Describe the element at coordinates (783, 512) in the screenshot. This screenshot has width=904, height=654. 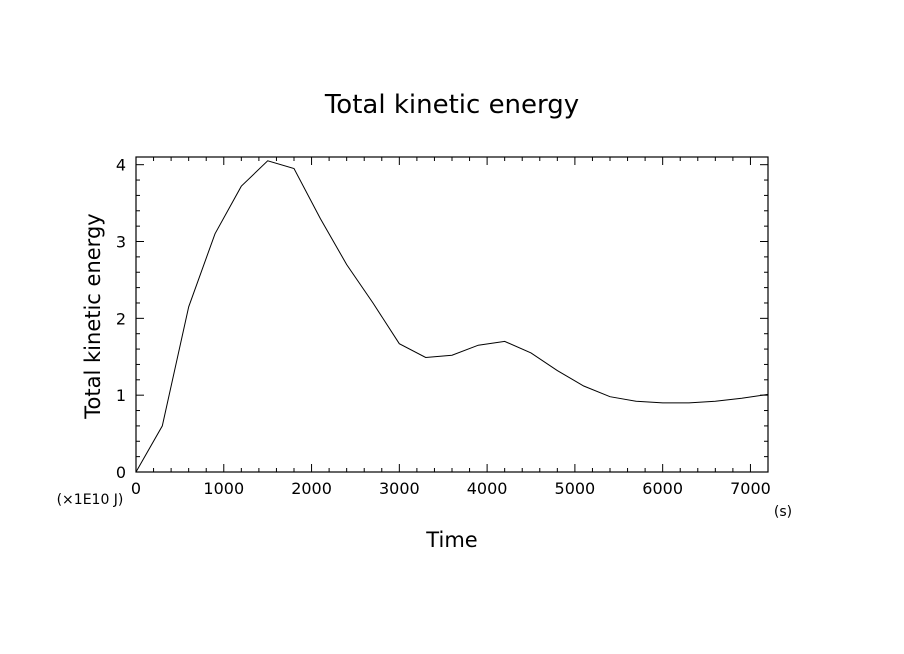
I see `x-unit-label: (s)` at that location.